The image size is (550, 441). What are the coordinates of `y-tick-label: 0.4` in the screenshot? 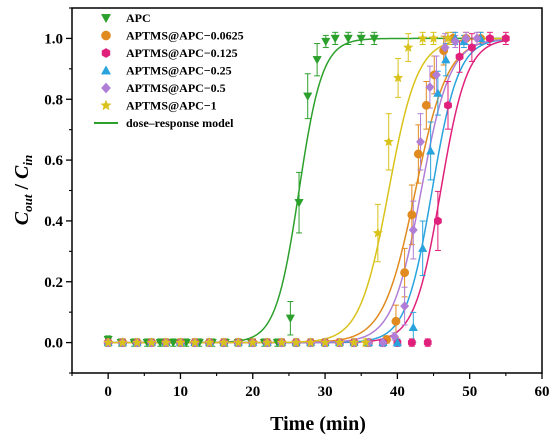 It's located at (53, 222).